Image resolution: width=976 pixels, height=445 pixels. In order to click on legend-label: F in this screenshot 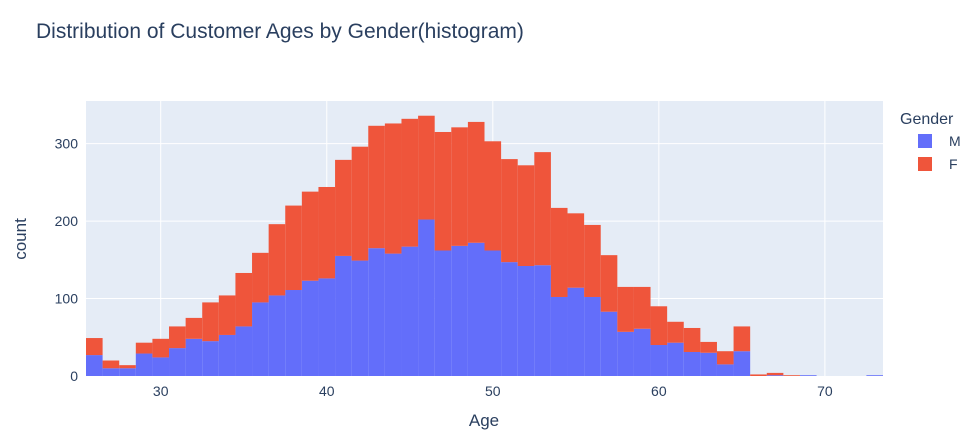, I will do `click(953, 164)`.